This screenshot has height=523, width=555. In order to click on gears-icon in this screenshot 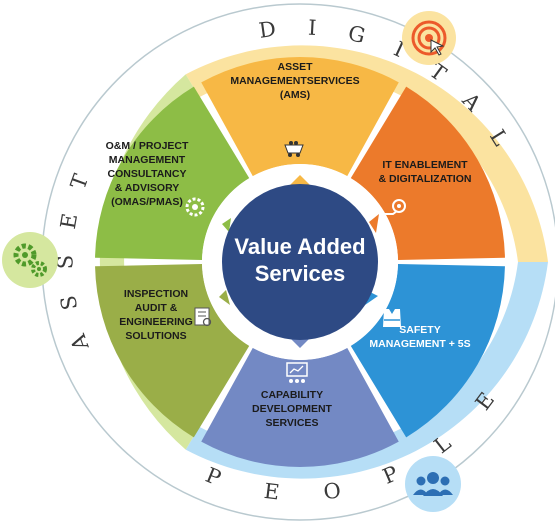, I will do `click(30, 260)`.